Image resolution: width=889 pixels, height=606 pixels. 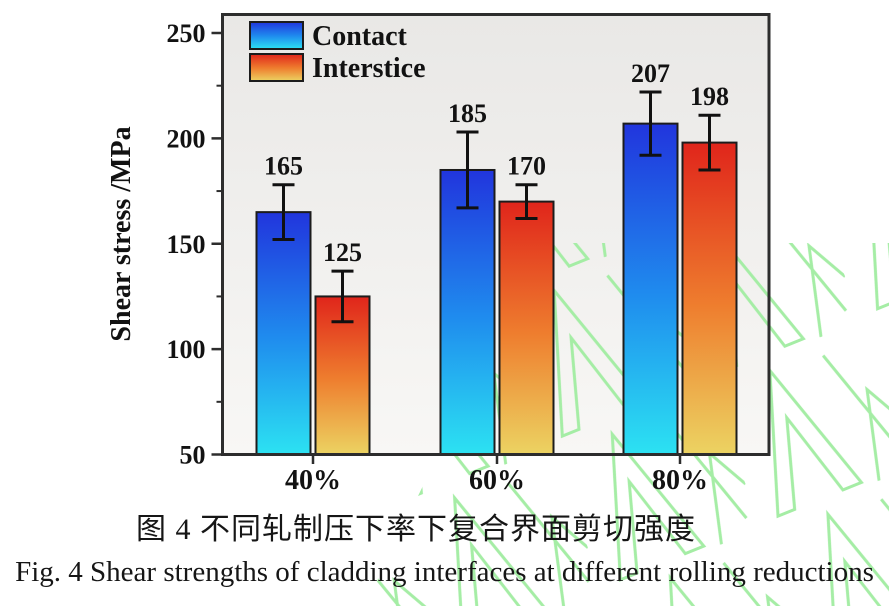 I want to click on caption-chinese: 图 4 不同轧制压下率下复合界面剪切强度, so click(x=416, y=529).